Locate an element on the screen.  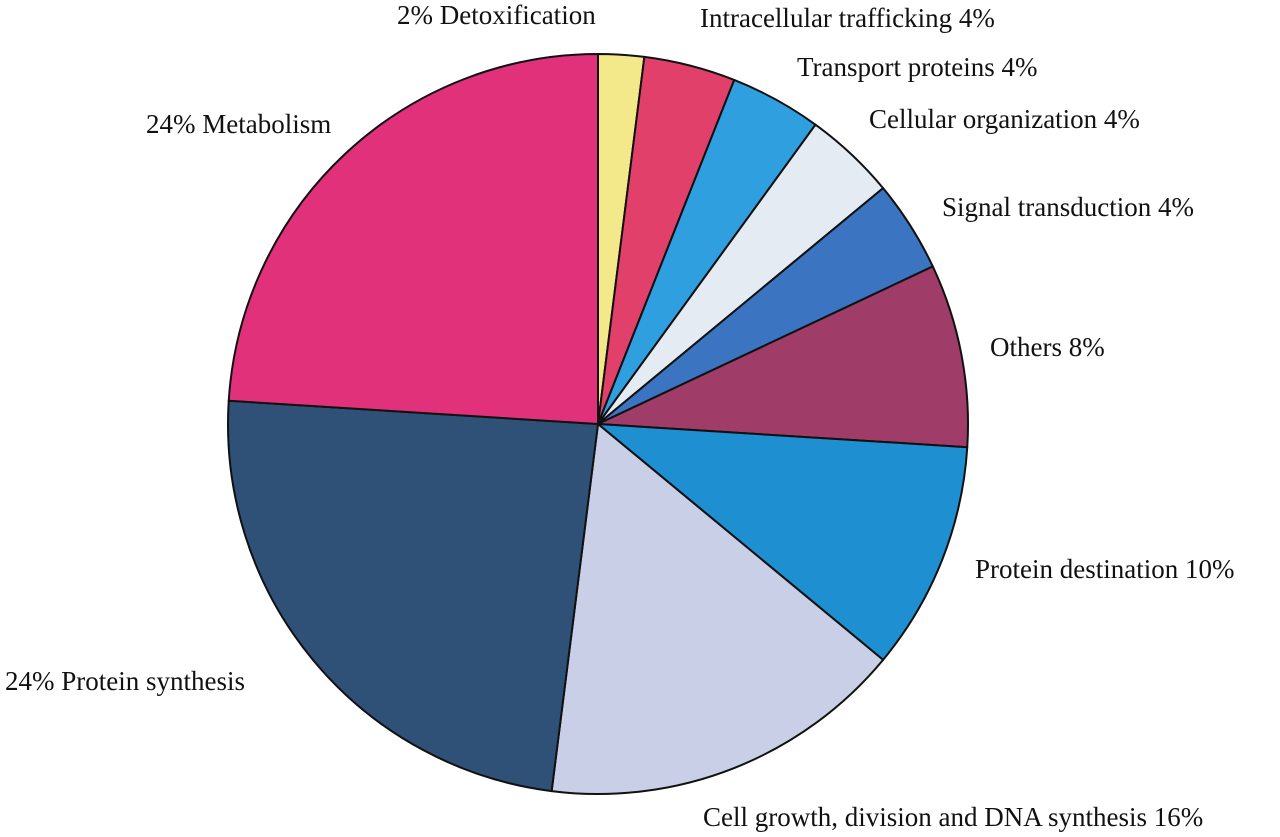
label-metabolism: 24% Metabolism is located at coordinates (238, 124).